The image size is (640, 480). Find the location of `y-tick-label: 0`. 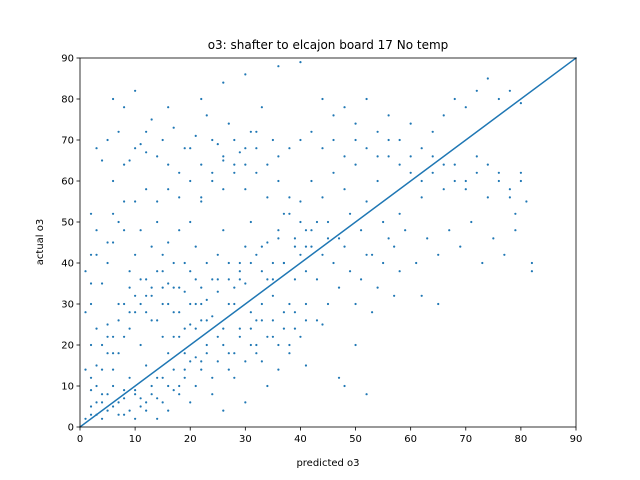

y-tick-label: 0 is located at coordinates (71, 428).